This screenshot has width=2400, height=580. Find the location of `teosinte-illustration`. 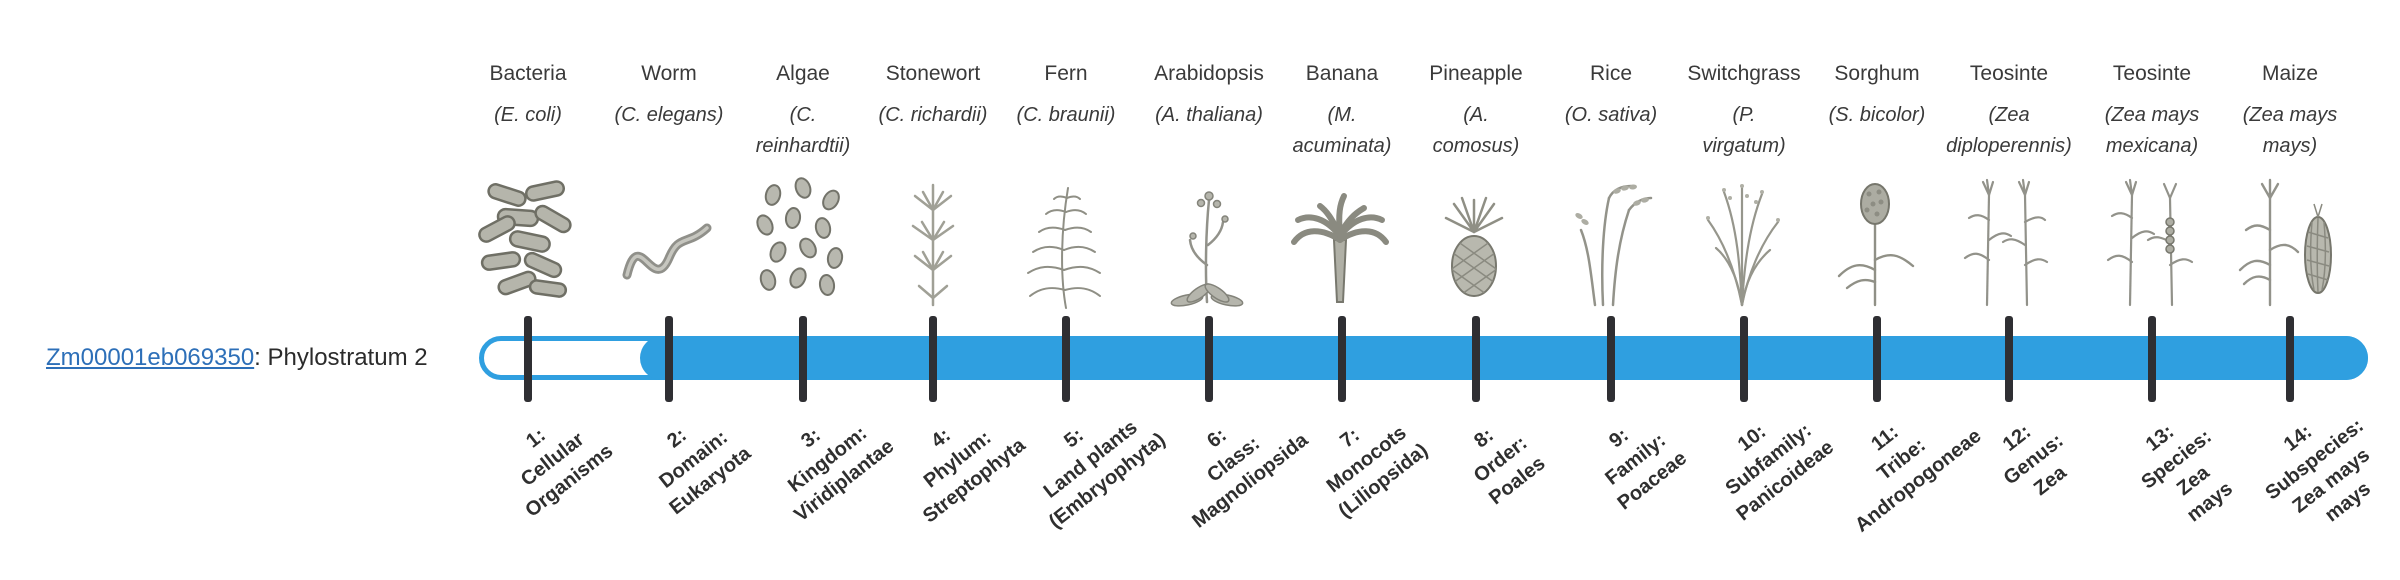

teosinte-illustration is located at coordinates (2009, 243).